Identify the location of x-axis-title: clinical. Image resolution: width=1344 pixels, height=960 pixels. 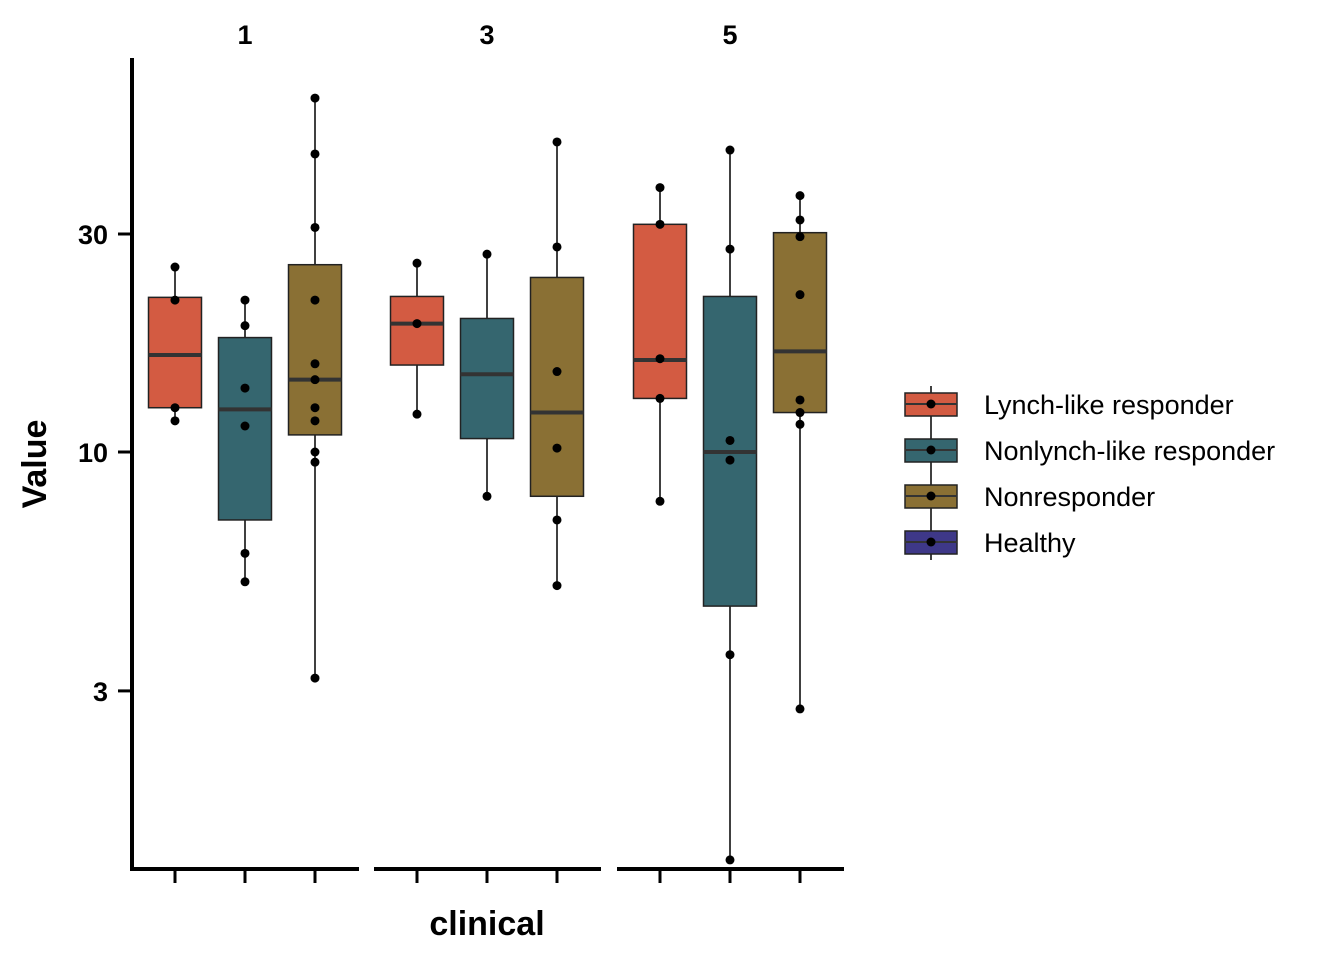
(486, 924).